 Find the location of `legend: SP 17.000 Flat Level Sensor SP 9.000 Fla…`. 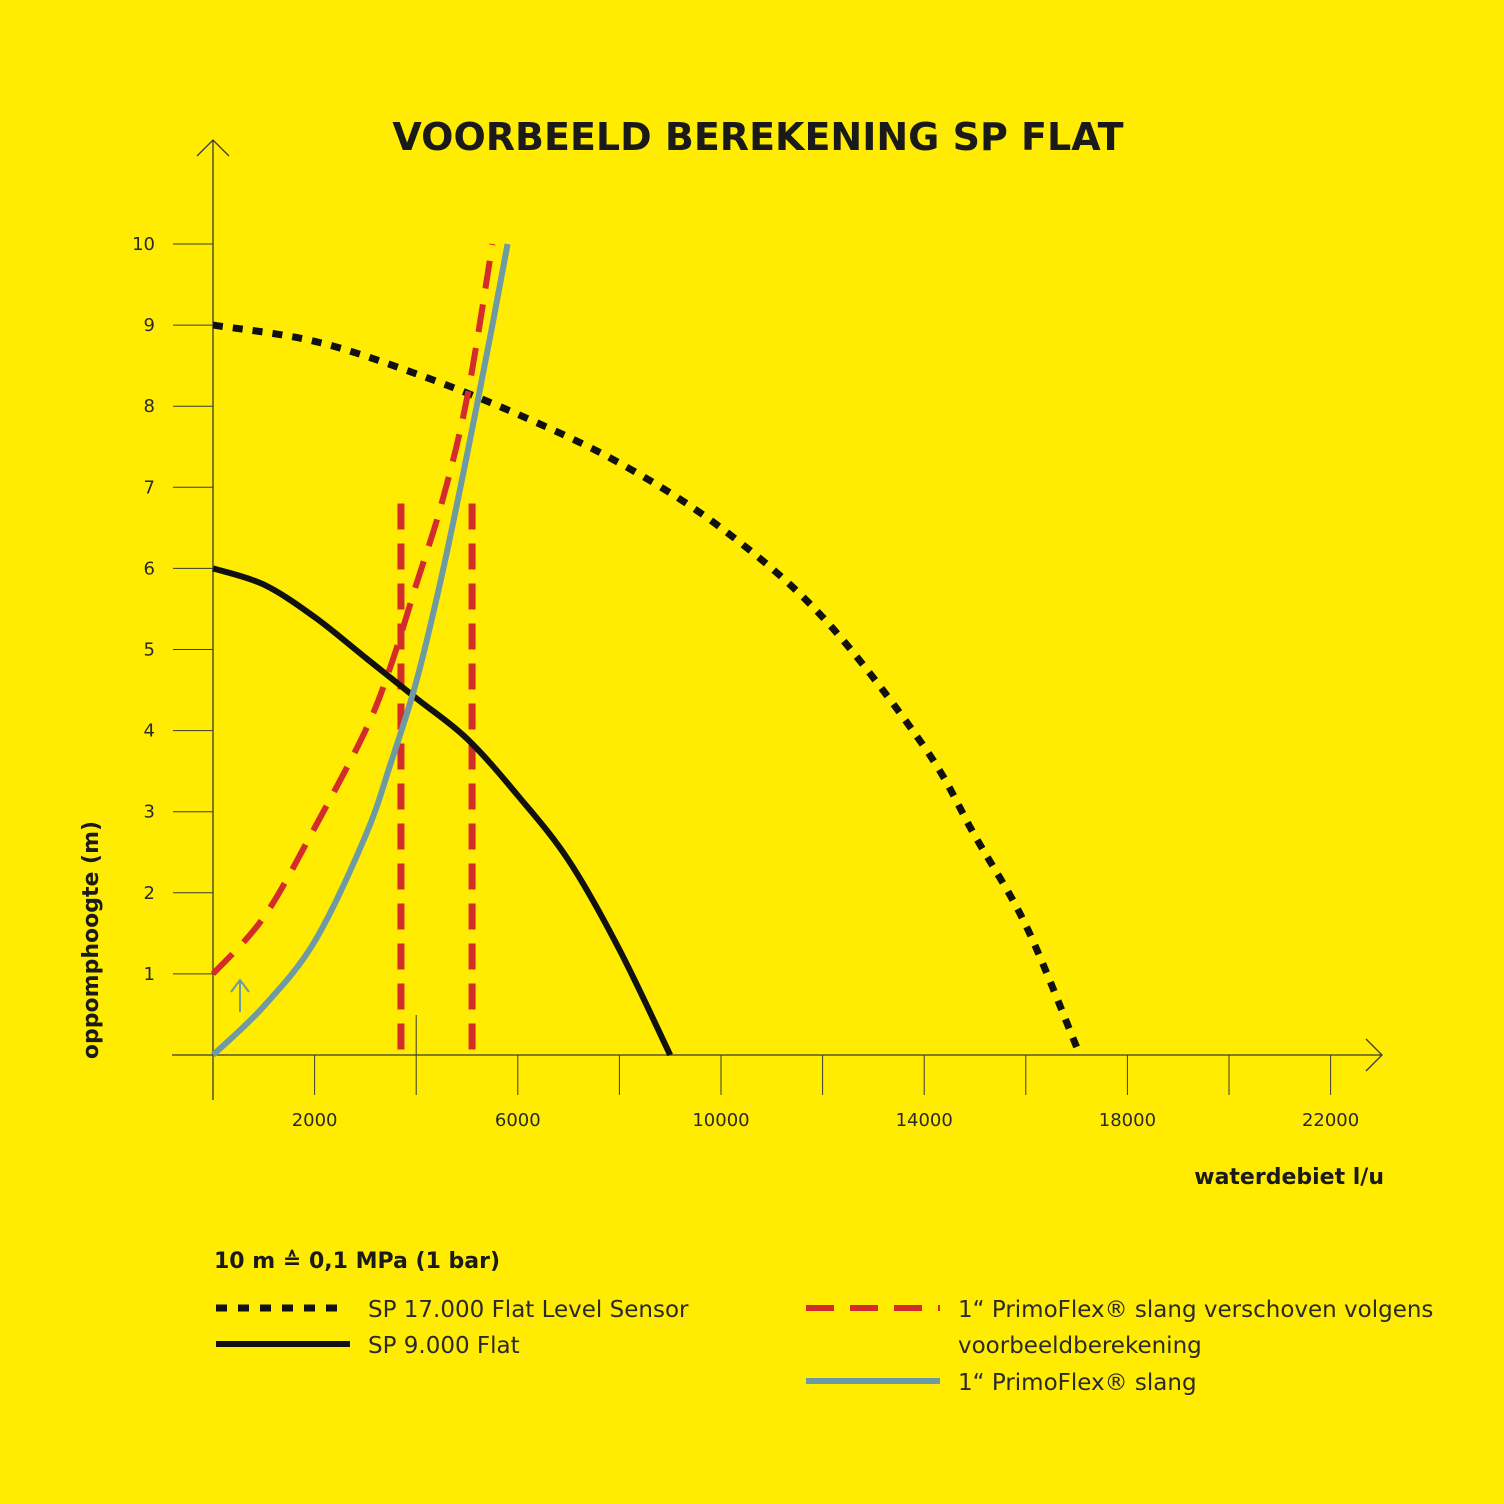

legend: SP 17.000 Flat Level Sensor SP 9.000 Fla… is located at coordinates (828, 1346).